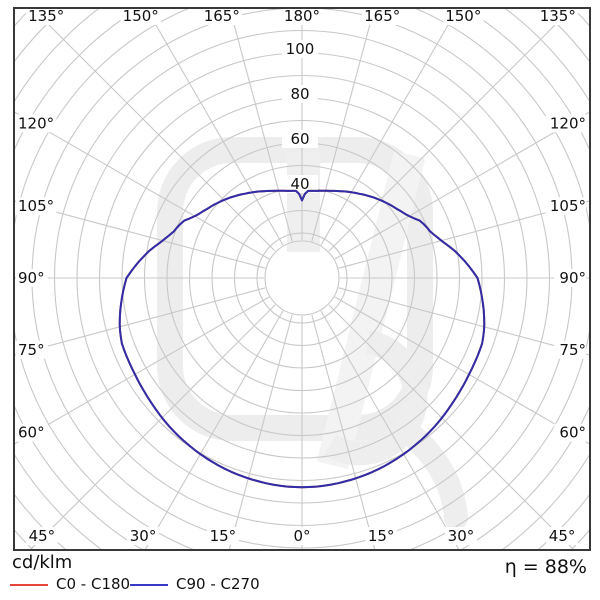  I want to click on angle-tick-label: 180°, so click(302, 16).